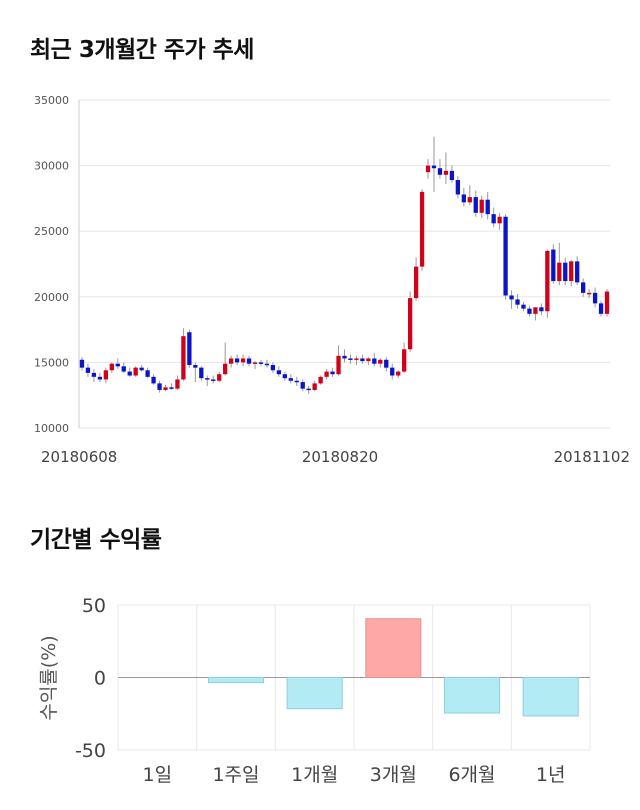  I want to click on x-category-label: 1년, so click(551, 775).